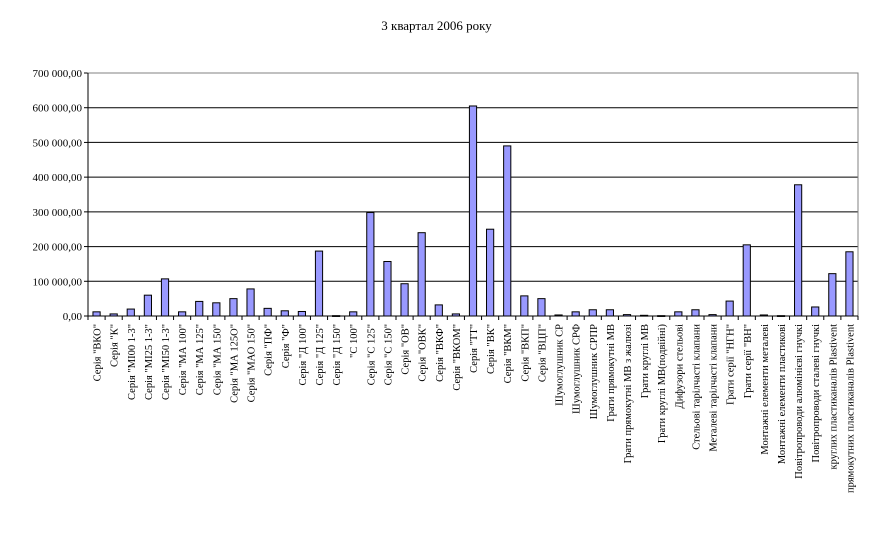 The width and height of the screenshot is (873, 543). I want to click on y-tick-label: 400 000,00, so click(58, 178).